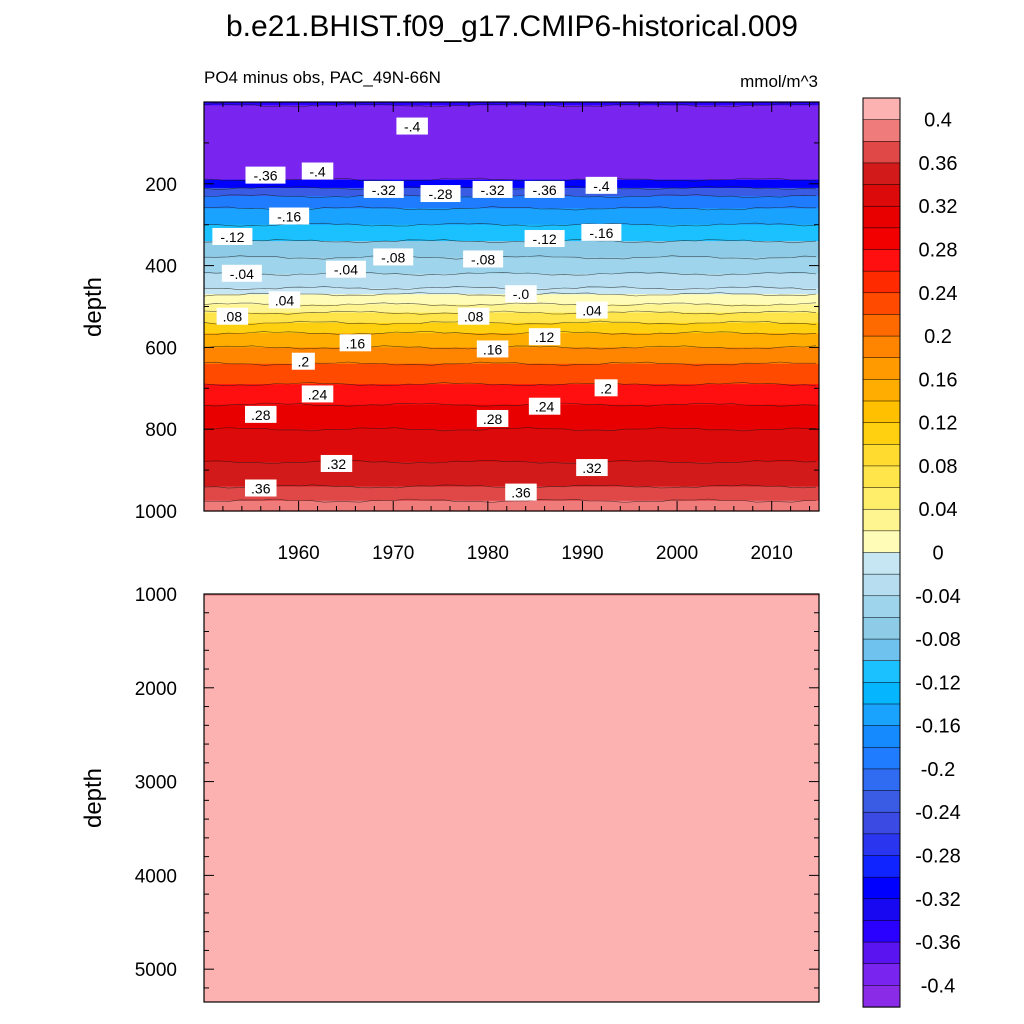 The width and height of the screenshot is (1024, 1024). What do you see at coordinates (492, 349) in the screenshot?
I see `contour-label: .16` at bounding box center [492, 349].